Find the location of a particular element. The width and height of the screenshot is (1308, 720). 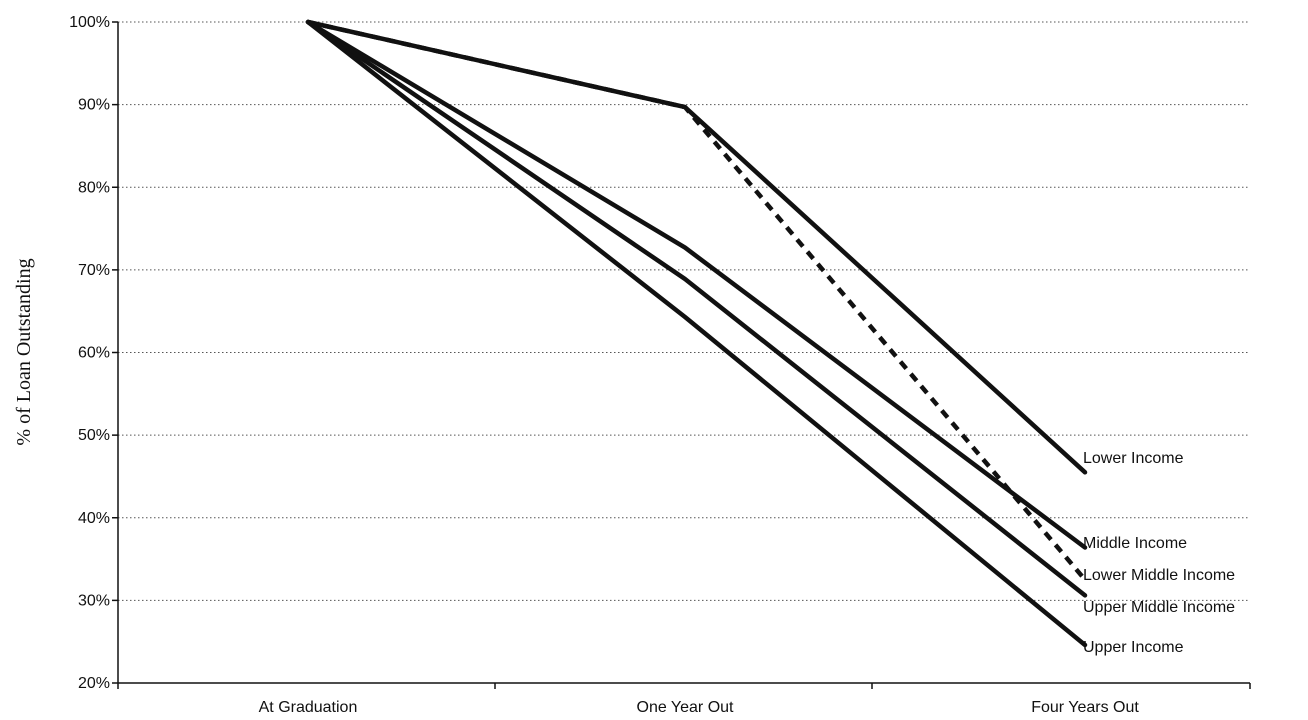

y-tick-label: 50% is located at coordinates (94, 435).